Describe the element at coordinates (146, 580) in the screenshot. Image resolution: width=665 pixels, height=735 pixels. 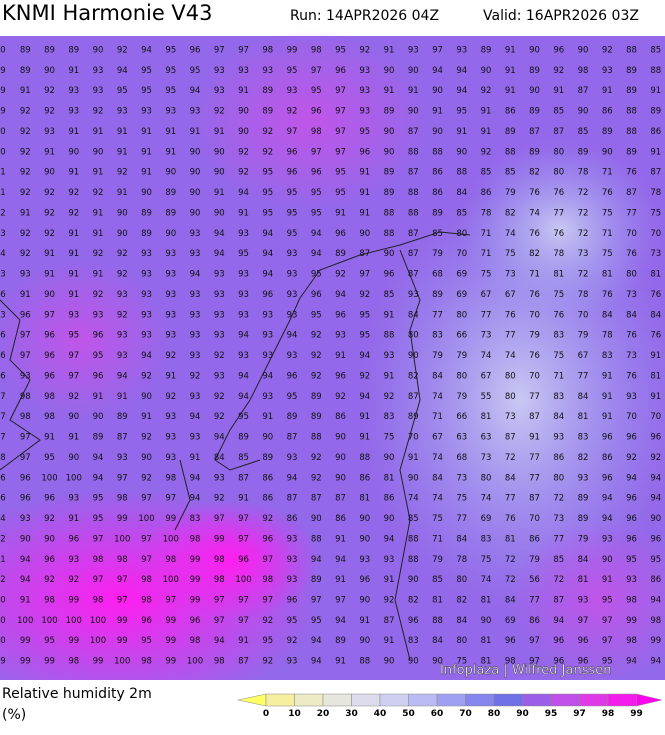
I see `grid-value: 98` at that location.